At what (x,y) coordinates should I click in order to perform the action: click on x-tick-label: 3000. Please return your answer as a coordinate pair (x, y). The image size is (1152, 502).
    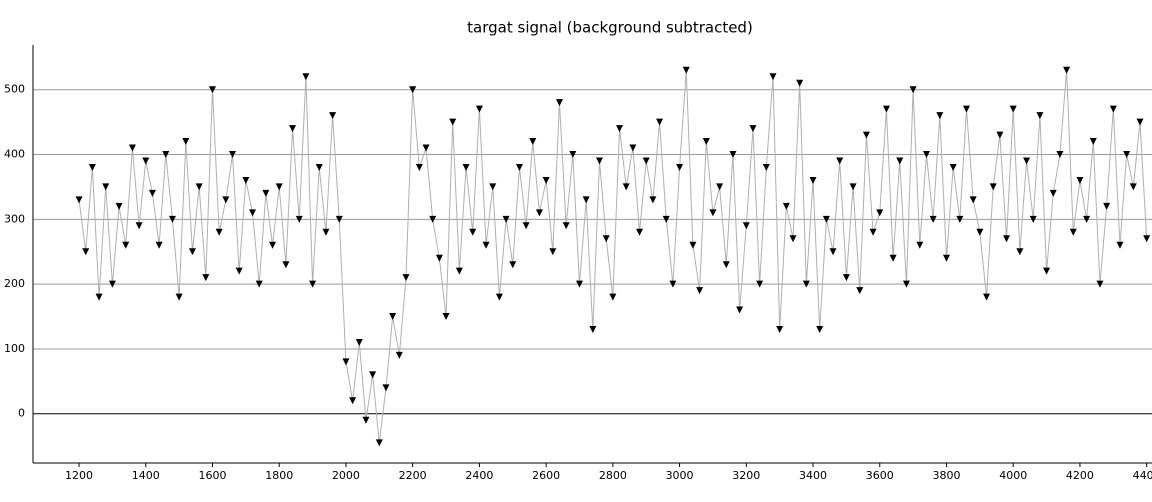
    Looking at the image, I should click on (680, 475).